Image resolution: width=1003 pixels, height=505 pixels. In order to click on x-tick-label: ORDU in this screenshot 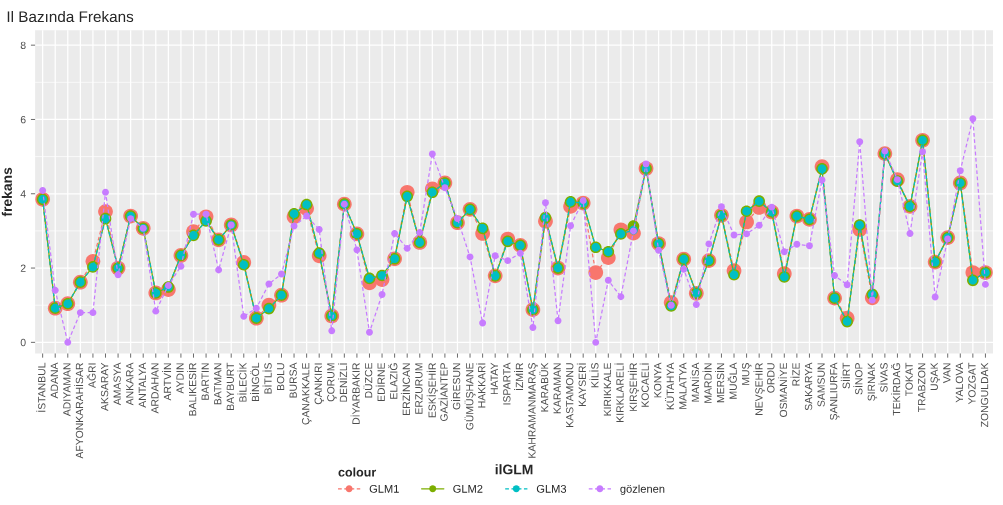, I will do `click(771, 378)`.